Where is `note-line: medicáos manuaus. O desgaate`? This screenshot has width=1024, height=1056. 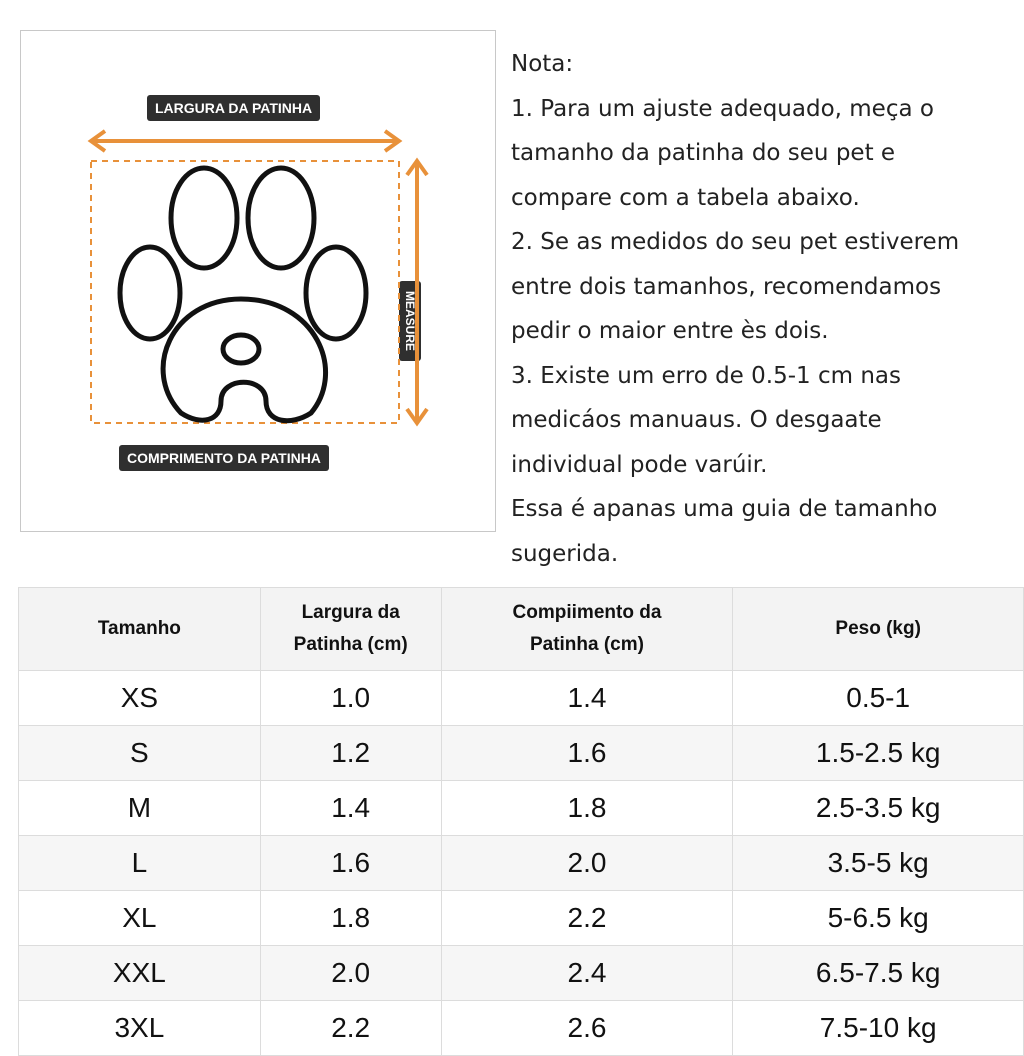
note-line: medicáos manuaus. O desgaate is located at coordinates (696, 420).